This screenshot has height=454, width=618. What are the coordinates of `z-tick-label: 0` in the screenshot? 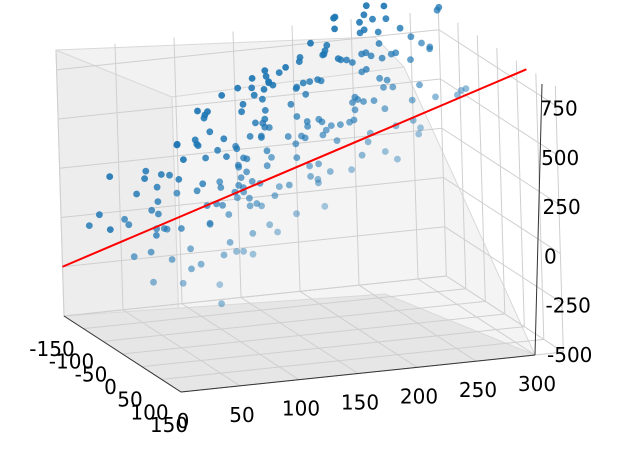 It's located at (550, 256).